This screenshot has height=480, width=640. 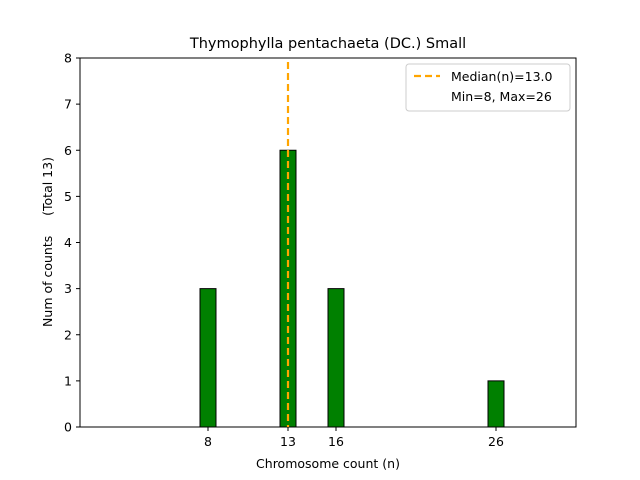 What do you see at coordinates (501, 96) in the screenshot?
I see `legend-entry-min-max: Min=8, Max=26` at bounding box center [501, 96].